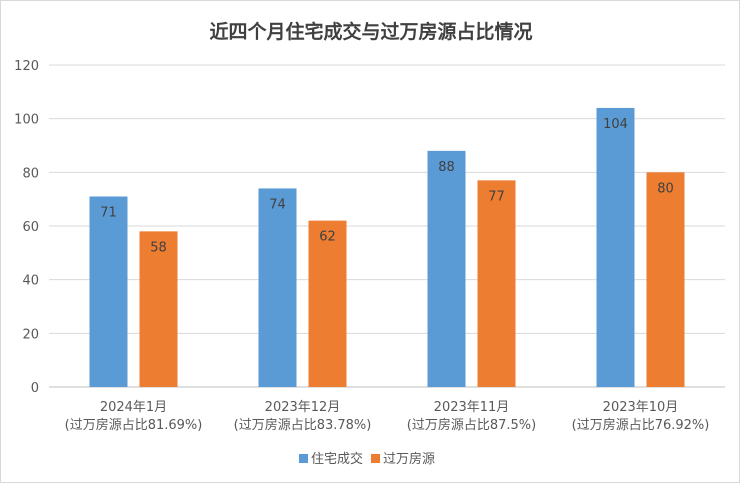  I want to click on data-label: 74, so click(277, 204).